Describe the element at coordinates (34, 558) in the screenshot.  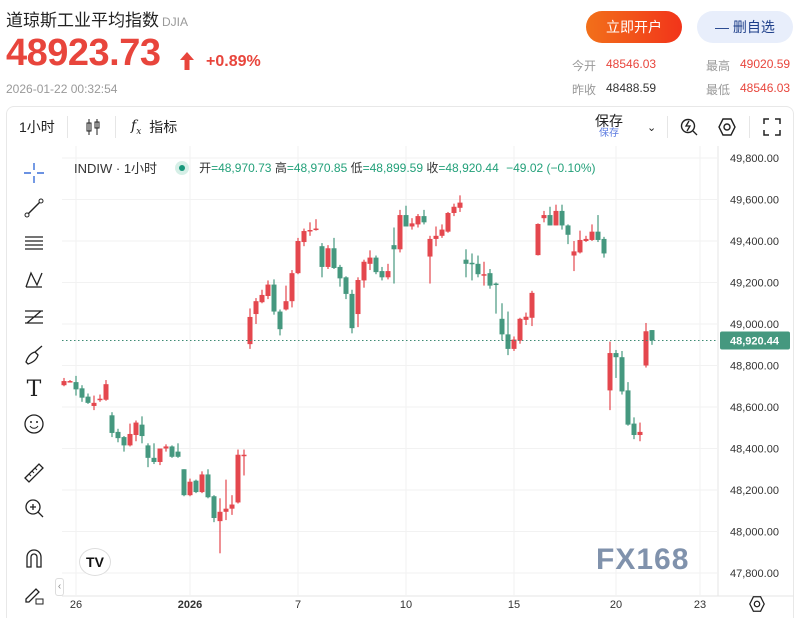
I see `magnet-icon` at that location.